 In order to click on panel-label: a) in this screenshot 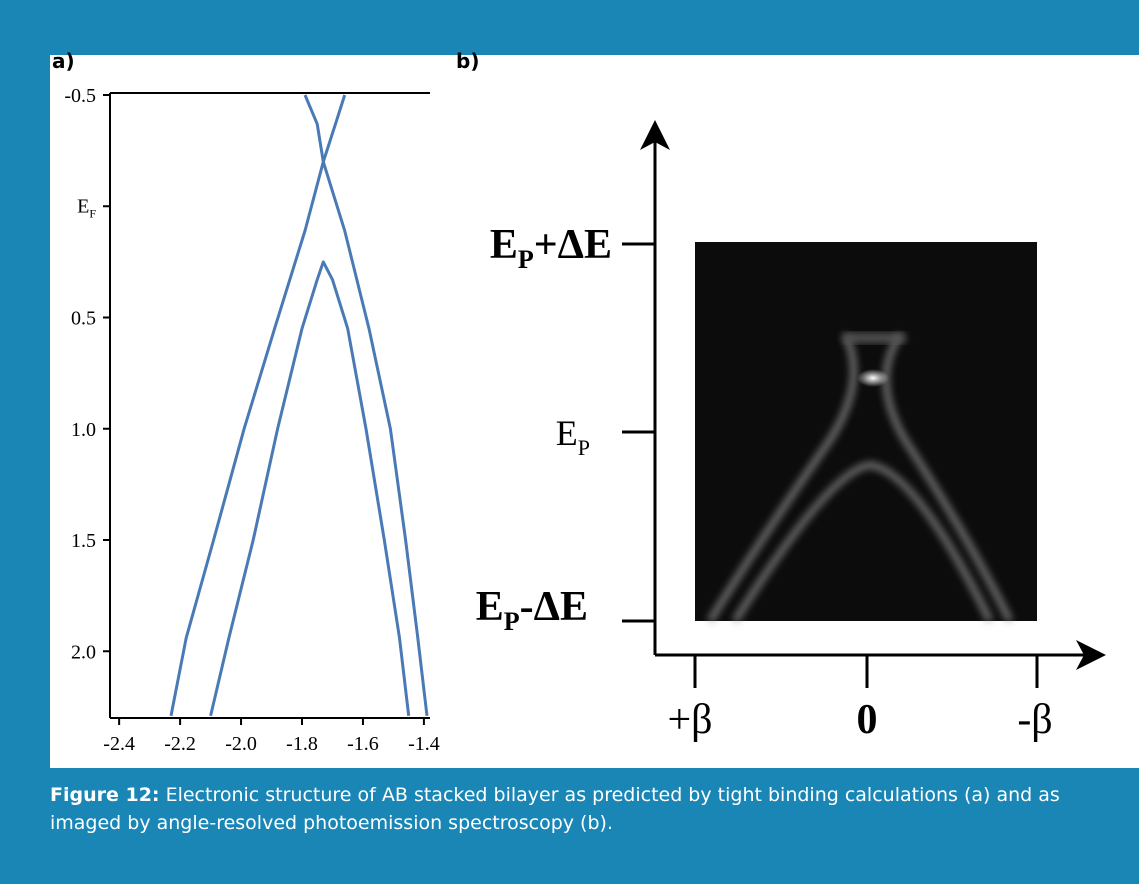, I will do `click(63, 61)`.